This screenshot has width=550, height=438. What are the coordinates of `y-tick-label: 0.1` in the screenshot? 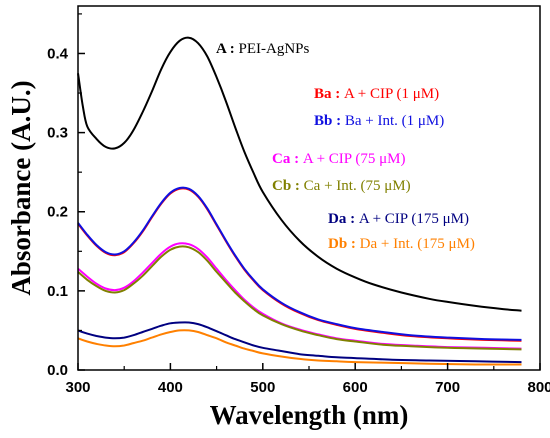 It's located at (57, 291).